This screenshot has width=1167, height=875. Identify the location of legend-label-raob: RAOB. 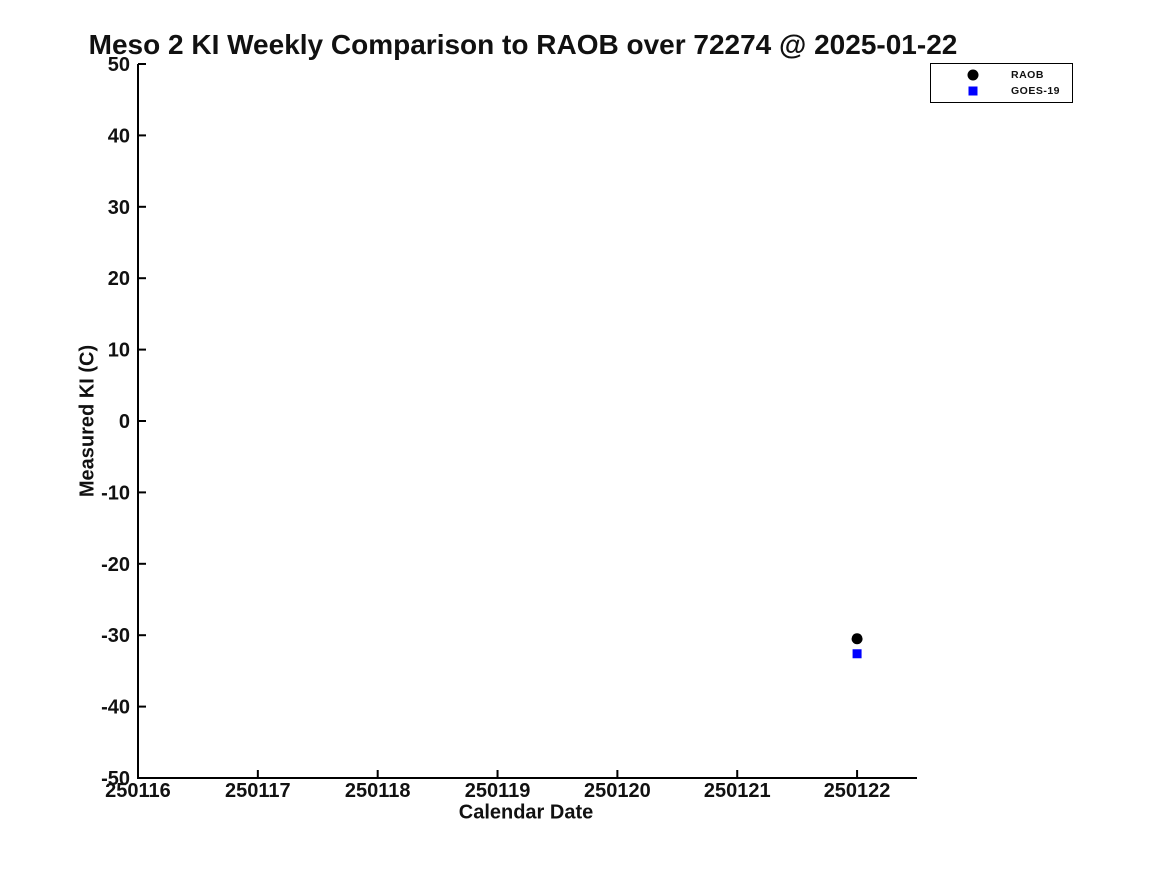
(1027, 75).